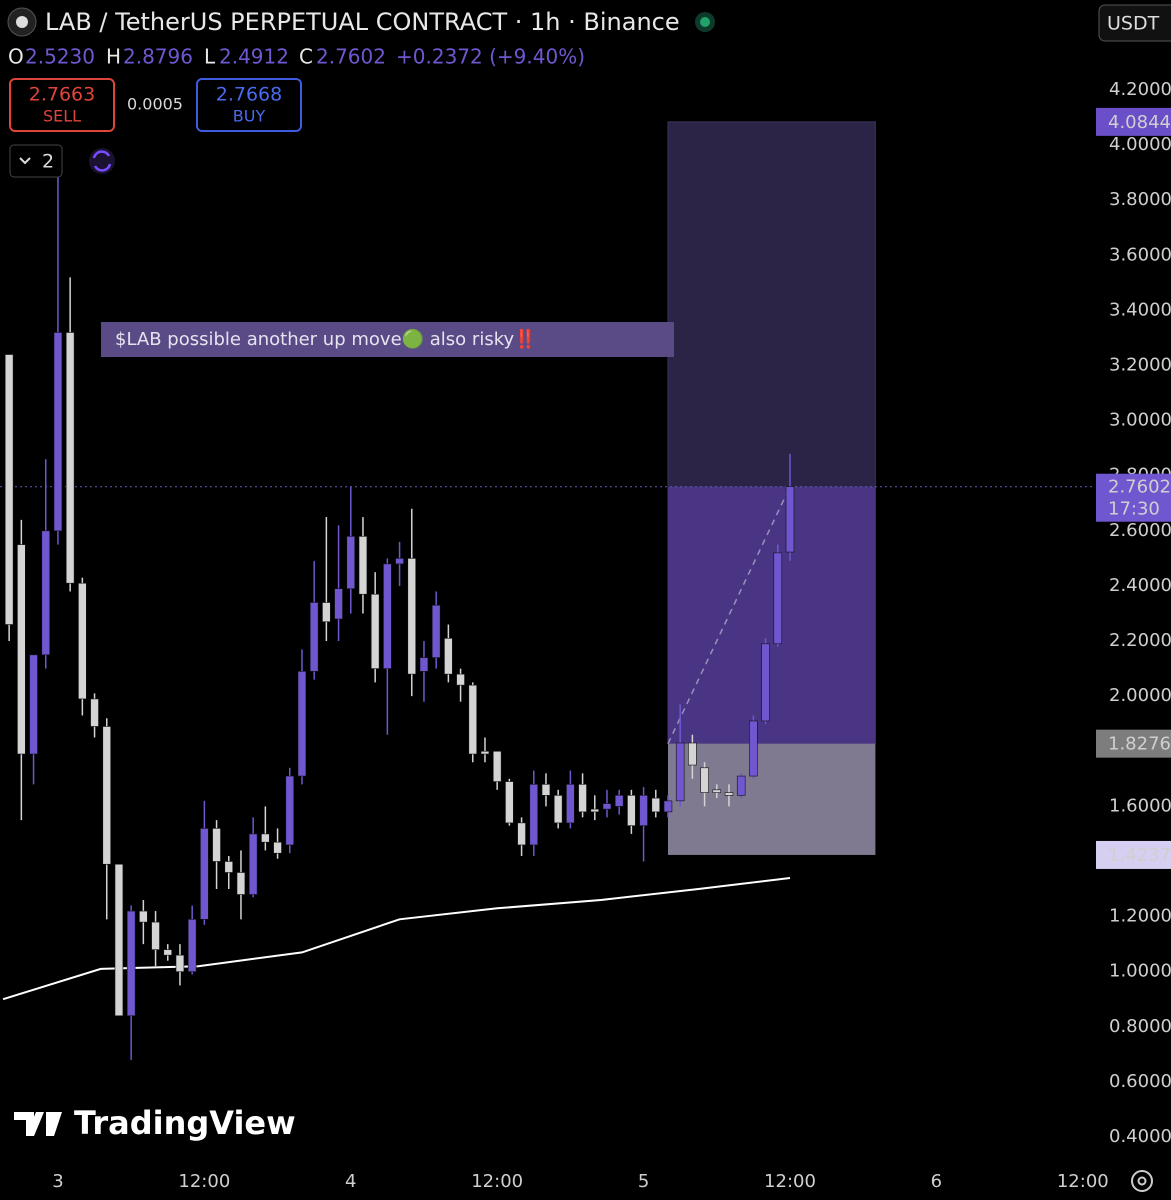  I want to click on legend-value: 2.4912, so click(254, 57).